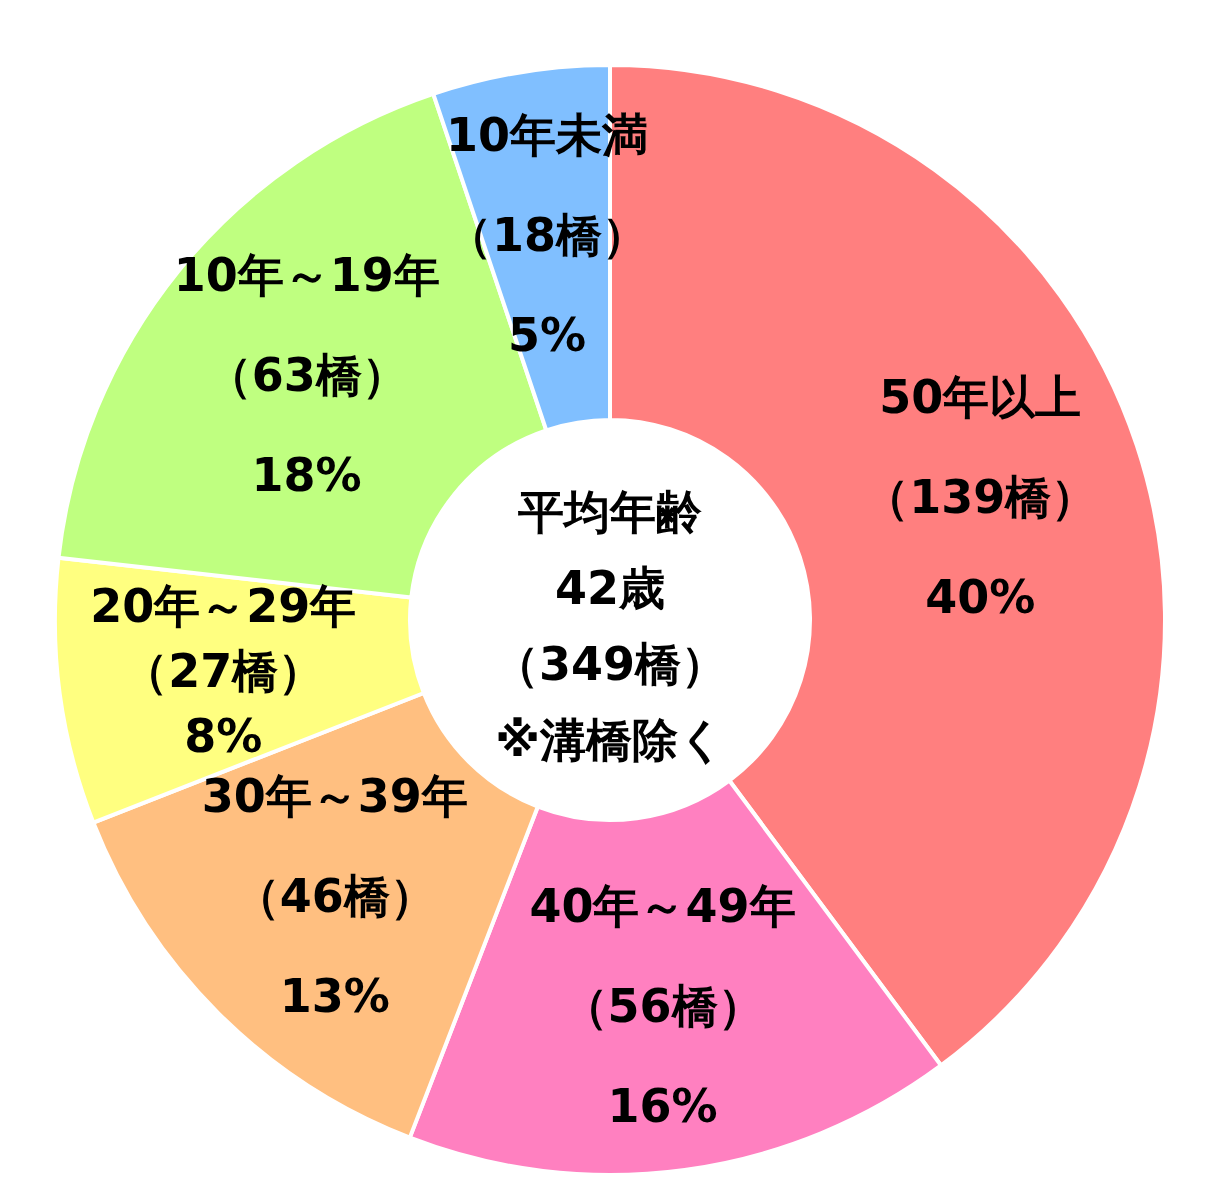  What do you see at coordinates (610, 740) in the screenshot?
I see `text: ※溝橋除く` at bounding box center [610, 740].